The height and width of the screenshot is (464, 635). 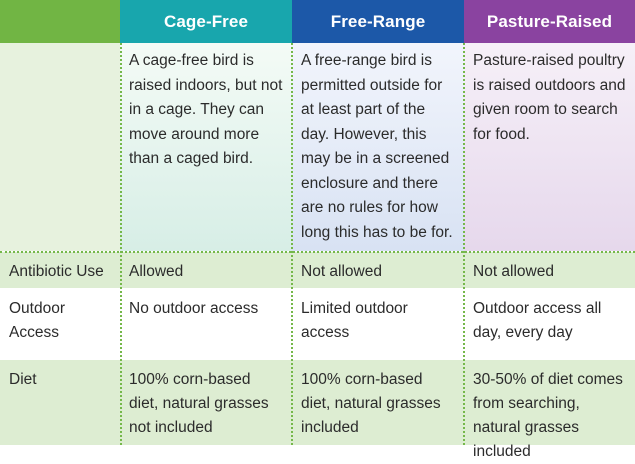 What do you see at coordinates (378, 21) in the screenshot?
I see `header-free-range: Free-Range` at bounding box center [378, 21].